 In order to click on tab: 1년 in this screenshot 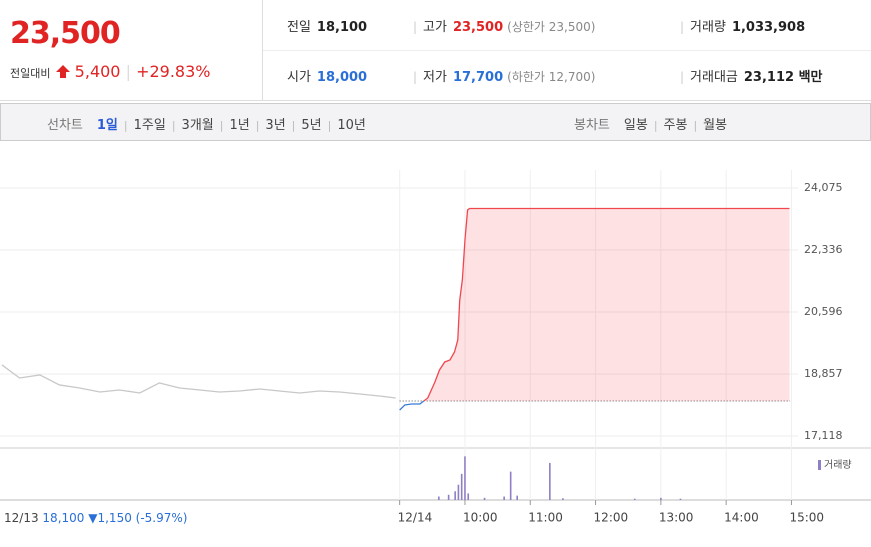, I will do `click(239, 125)`.